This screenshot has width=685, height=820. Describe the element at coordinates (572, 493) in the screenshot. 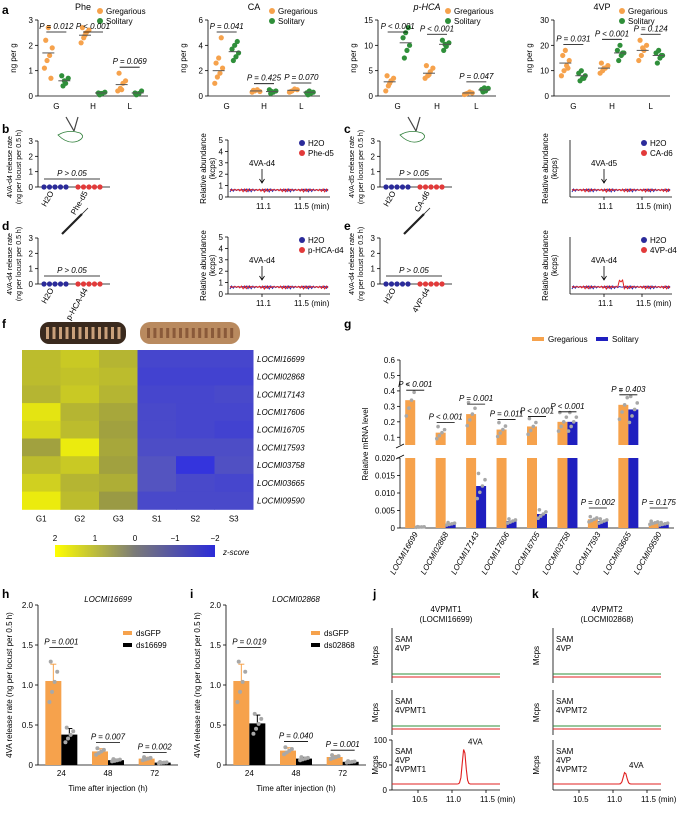

I see `bar-solitary-lower` at that location.